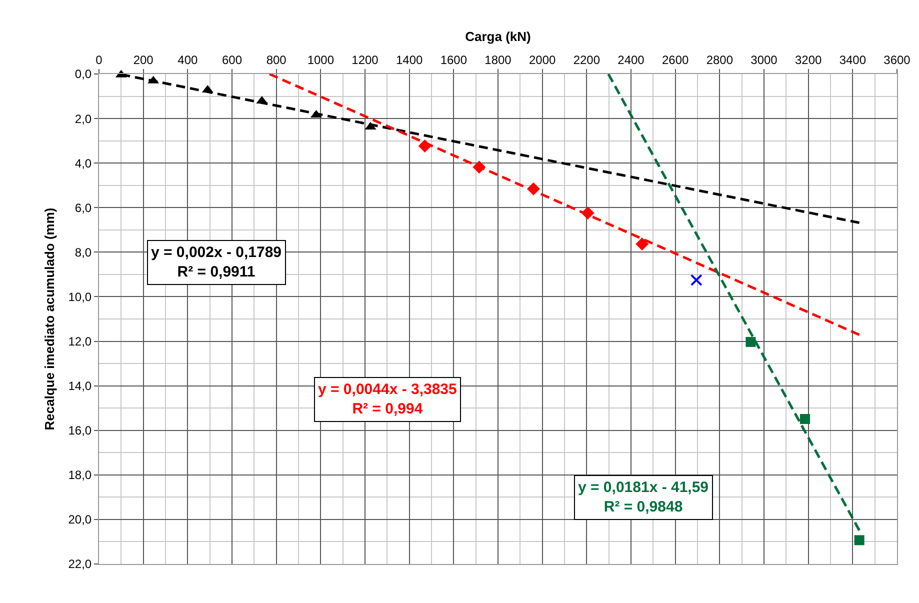  I want to click on x-tick-label: 1000, so click(320, 60).